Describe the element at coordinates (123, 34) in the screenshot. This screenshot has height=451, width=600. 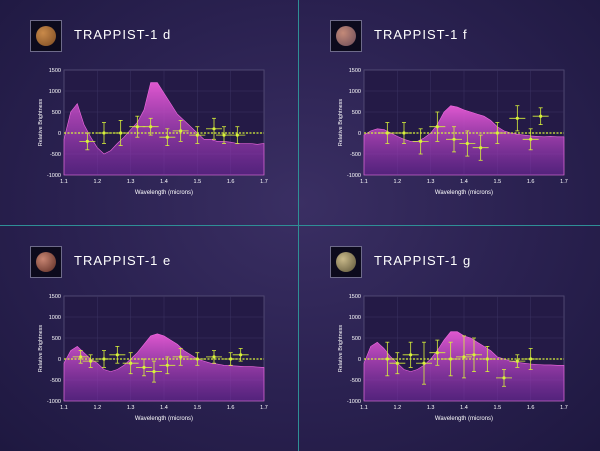
I see `panel-title: TRAPPIST-1 d` at that location.